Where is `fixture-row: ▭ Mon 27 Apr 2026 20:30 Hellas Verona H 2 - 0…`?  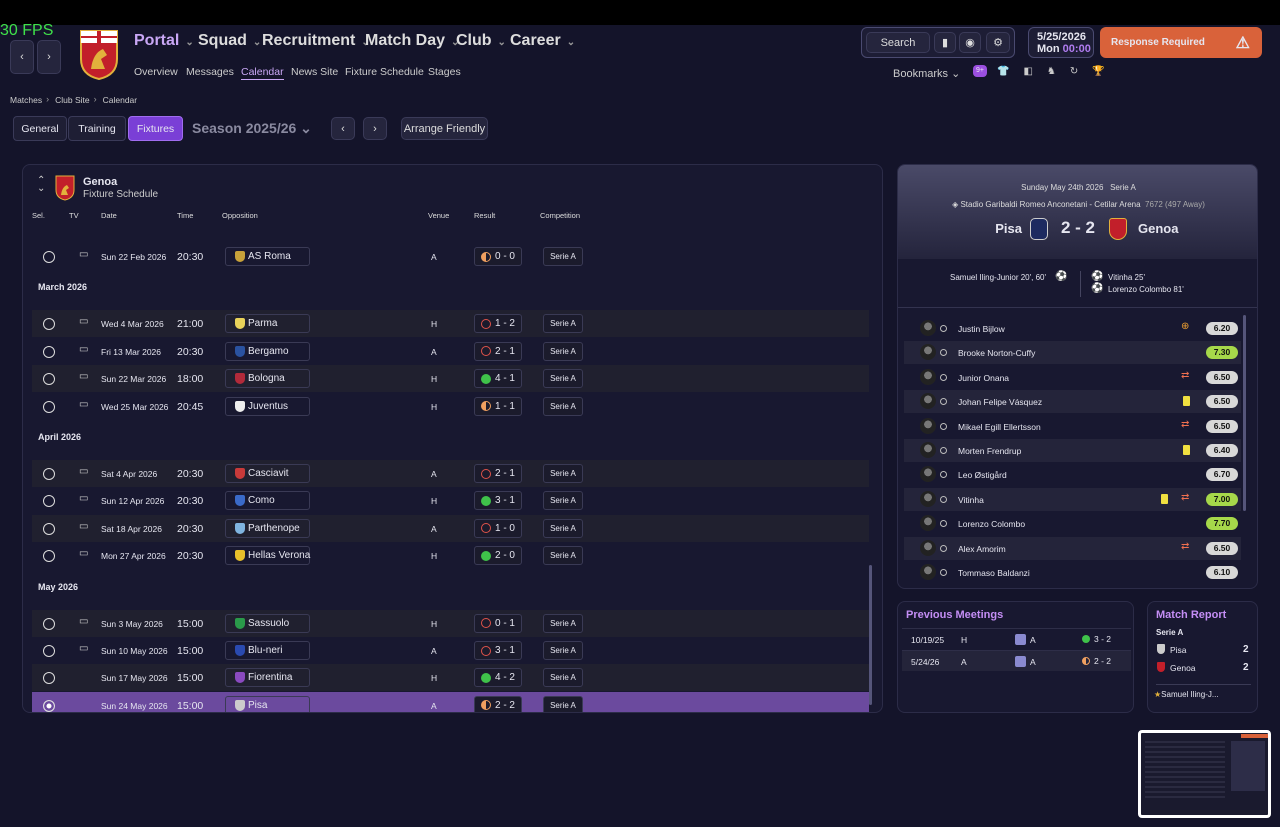
fixture-row: ▭ Mon 27 Apr 2026 20:30 Hellas Verona H 2 - 0… is located at coordinates (450, 555).